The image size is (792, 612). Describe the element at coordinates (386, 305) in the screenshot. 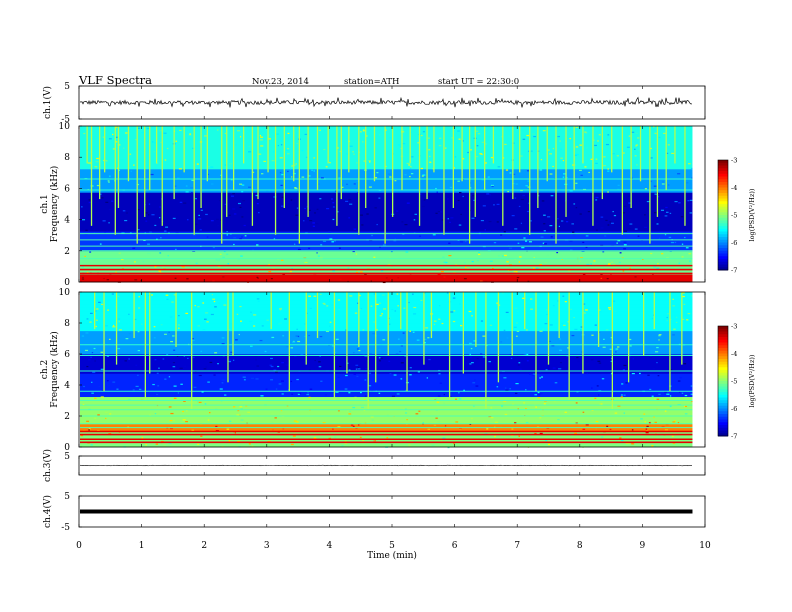

I see `ch2-spectrogram-band` at that location.